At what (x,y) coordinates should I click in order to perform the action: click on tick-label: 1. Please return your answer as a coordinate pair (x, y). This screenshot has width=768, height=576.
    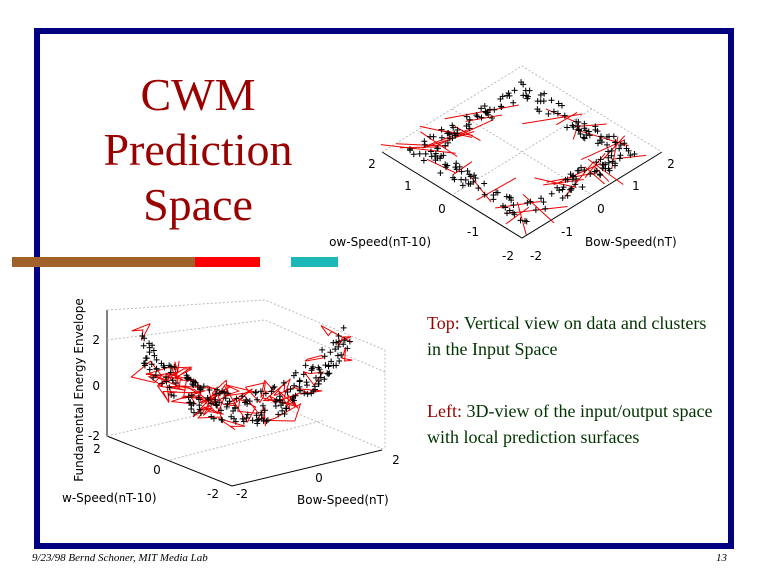
    Looking at the image, I should click on (636, 186).